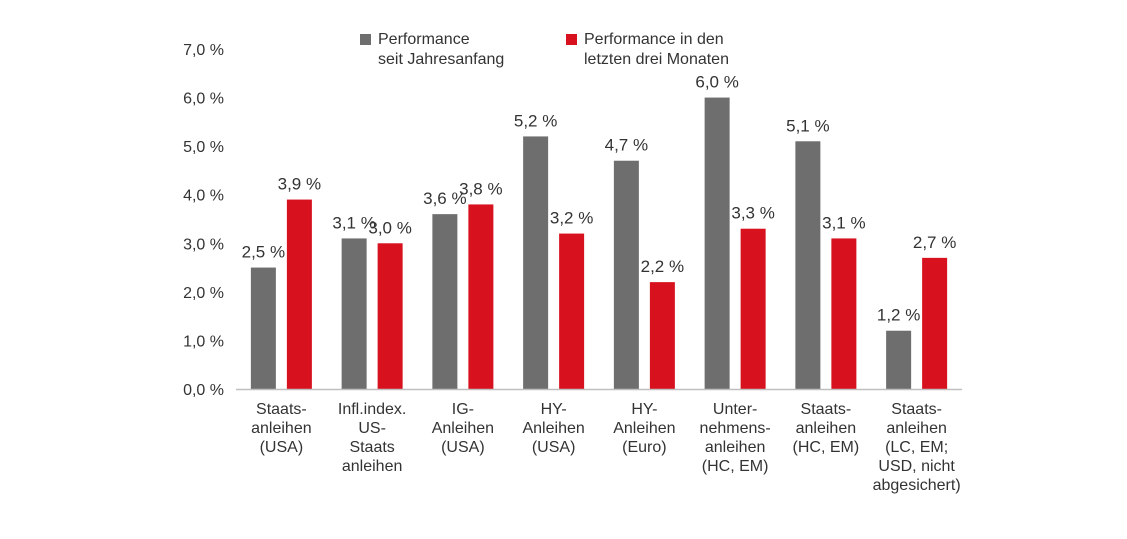 Image resolution: width=1127 pixels, height=539 pixels. What do you see at coordinates (571, 218) in the screenshot?
I see `data-label-3m: 3,2 %` at bounding box center [571, 218].